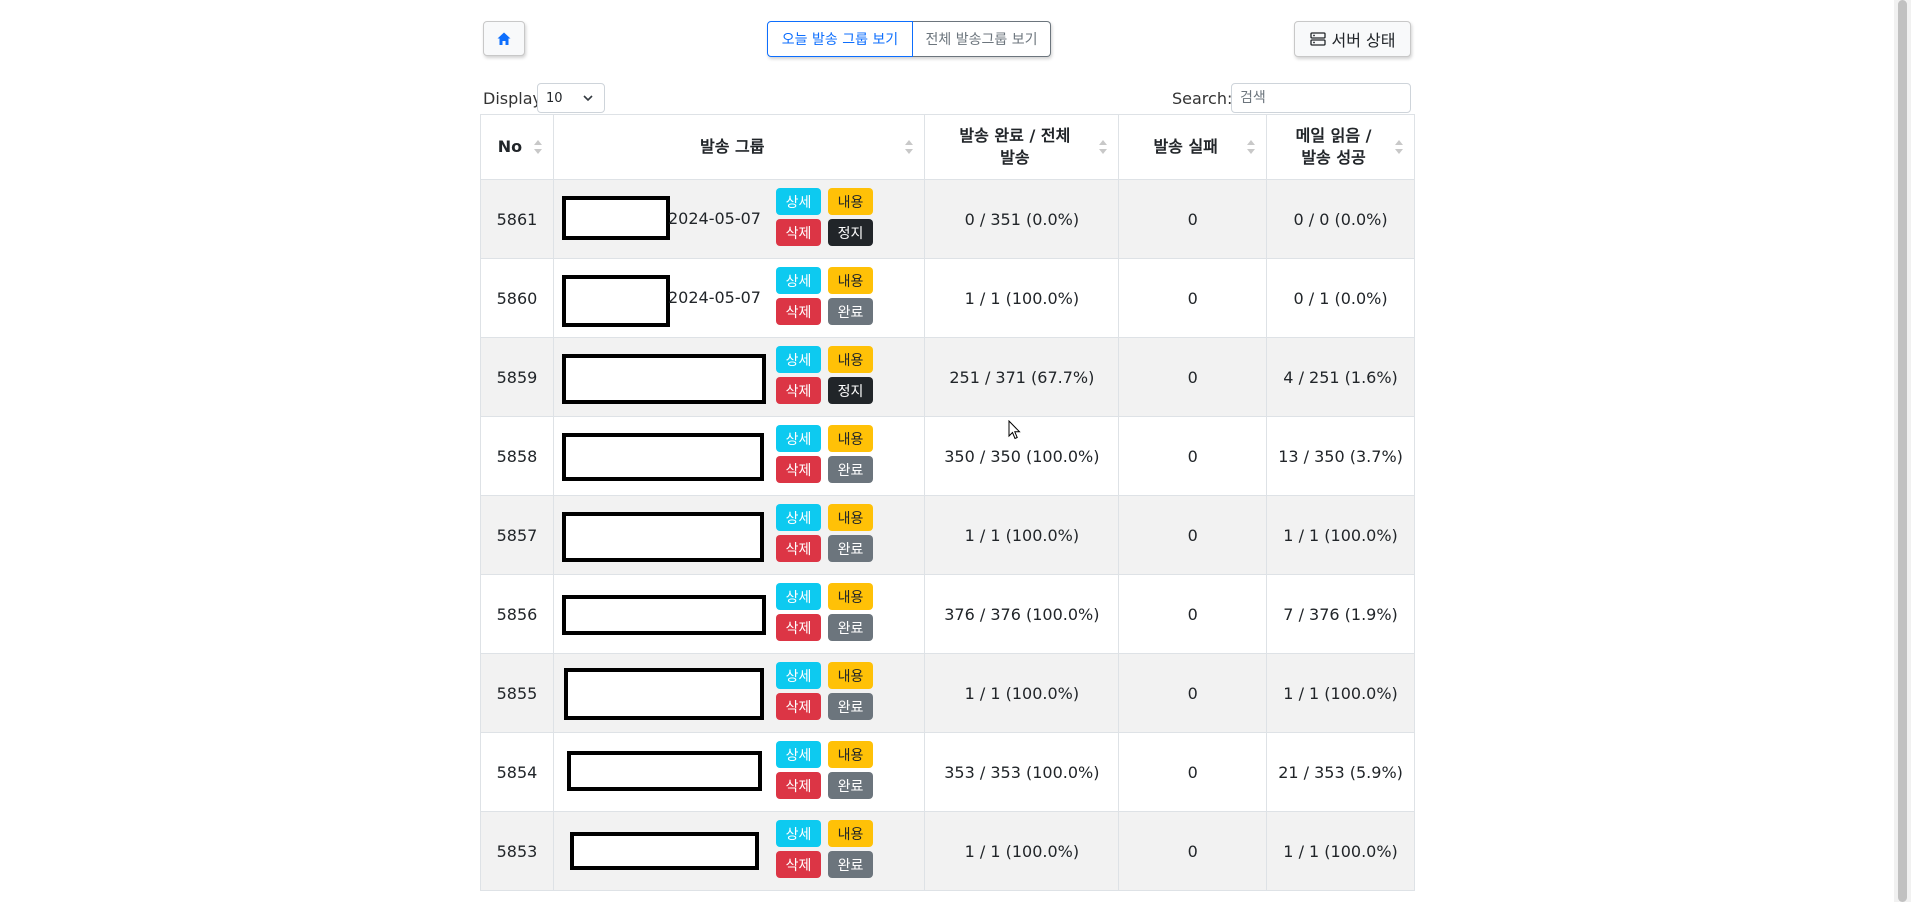 This screenshot has width=1911, height=902. I want to click on cell-sent: 353 / 353 (100.0%), so click(1022, 772).